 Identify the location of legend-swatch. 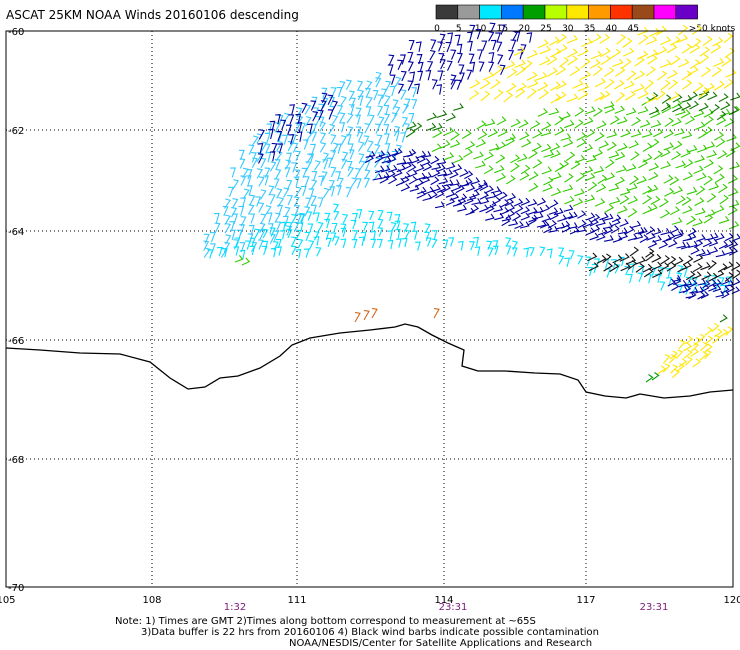
(621, 12).